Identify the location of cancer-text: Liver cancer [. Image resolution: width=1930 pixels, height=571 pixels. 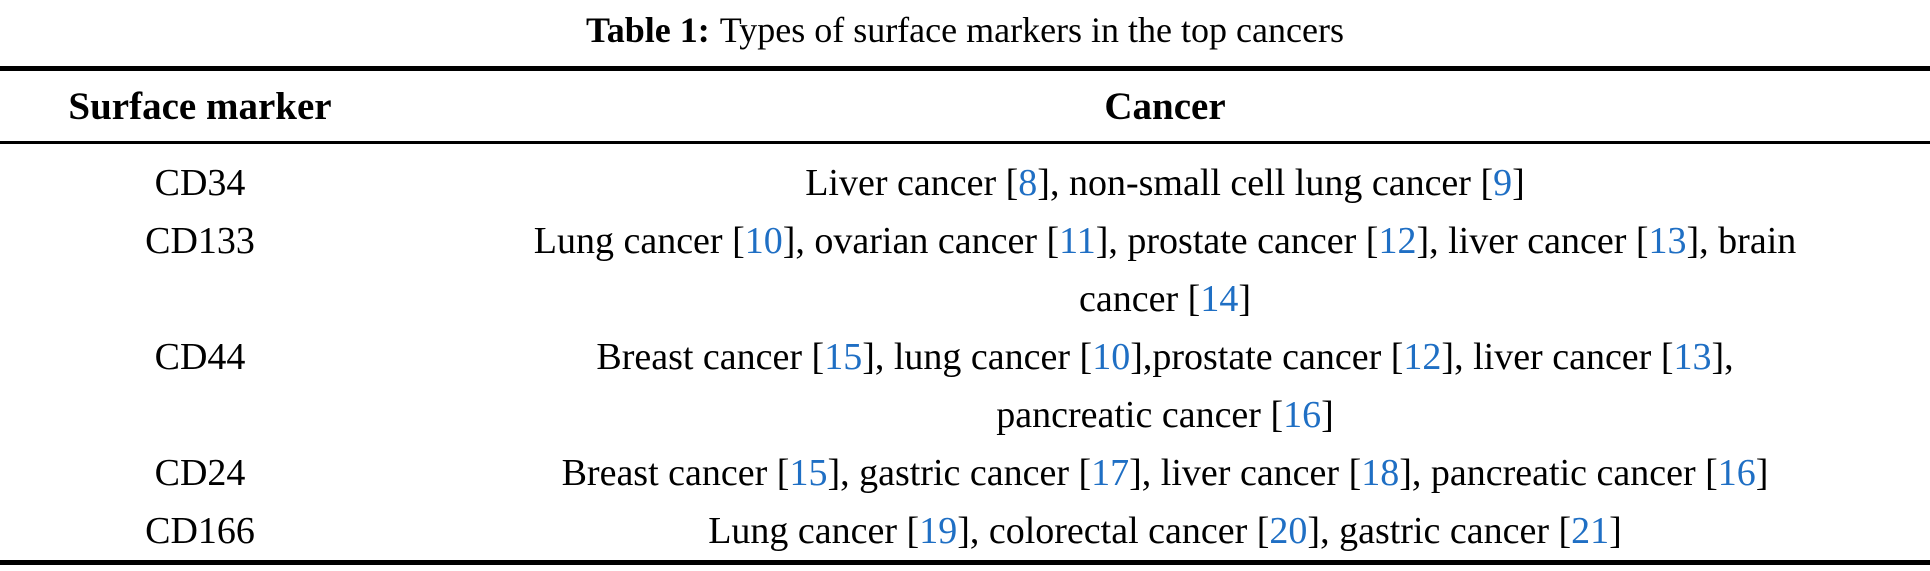
(912, 183).